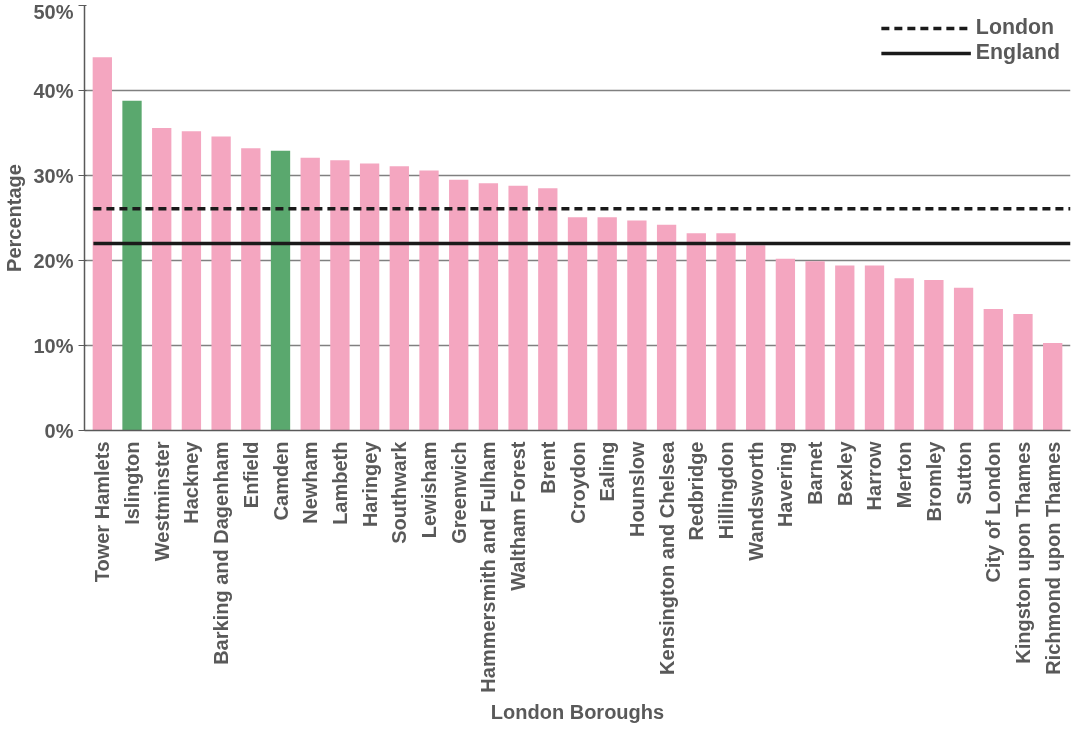 The height and width of the screenshot is (731, 1087). What do you see at coordinates (725, 490) in the screenshot?
I see `x-tick-label: Hillingdon` at bounding box center [725, 490].